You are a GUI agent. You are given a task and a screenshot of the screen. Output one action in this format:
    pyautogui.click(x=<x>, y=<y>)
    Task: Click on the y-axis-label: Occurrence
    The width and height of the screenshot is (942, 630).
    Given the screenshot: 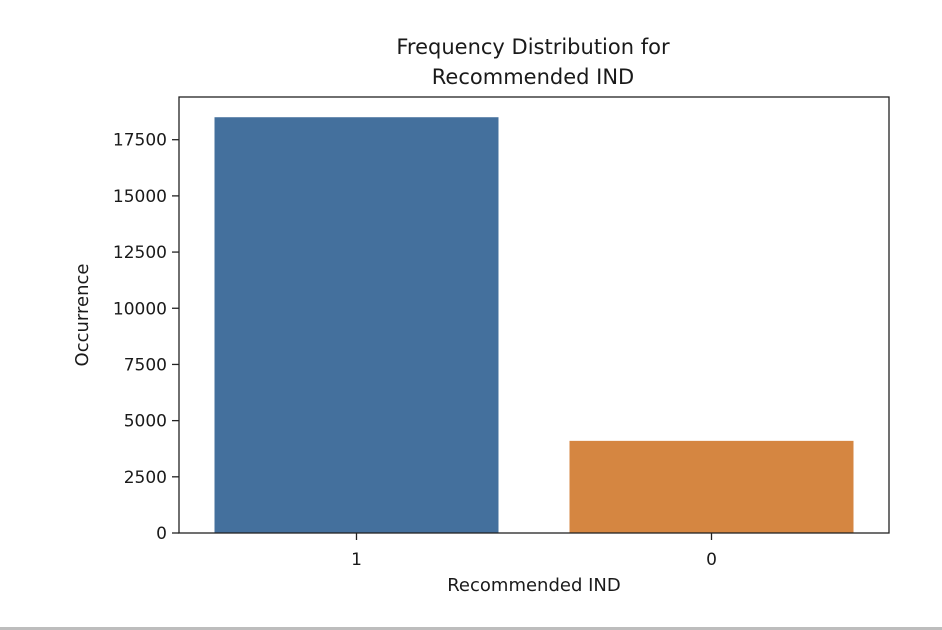 What is the action you would take?
    pyautogui.click(x=82, y=315)
    